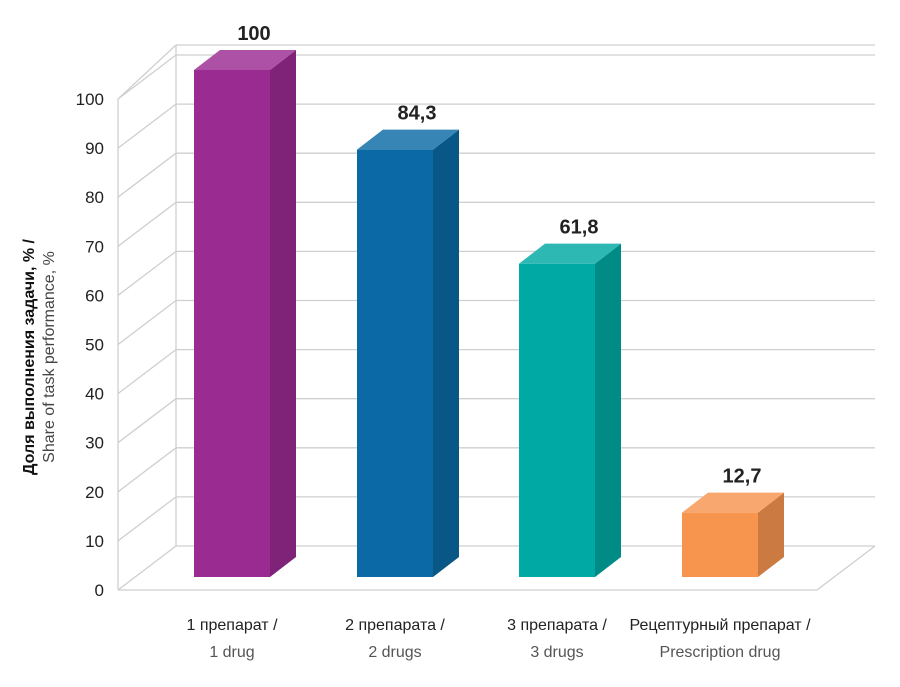 Image resolution: width=900 pixels, height=687 pixels. I want to click on y-axis-title-line2: Share of task performance, %, so click(49, 357).